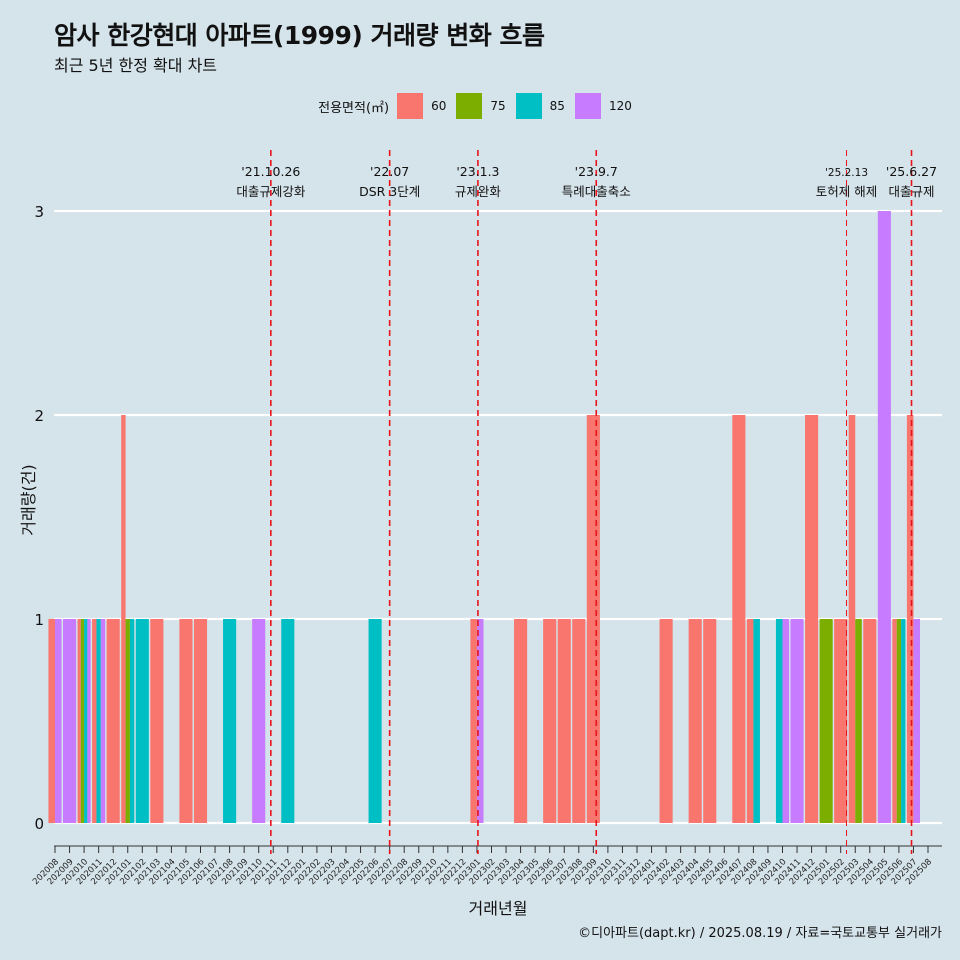 The width and height of the screenshot is (960, 960). What do you see at coordinates (498, 908) in the screenshot?
I see `x-axis-title: 거래년월` at bounding box center [498, 908].